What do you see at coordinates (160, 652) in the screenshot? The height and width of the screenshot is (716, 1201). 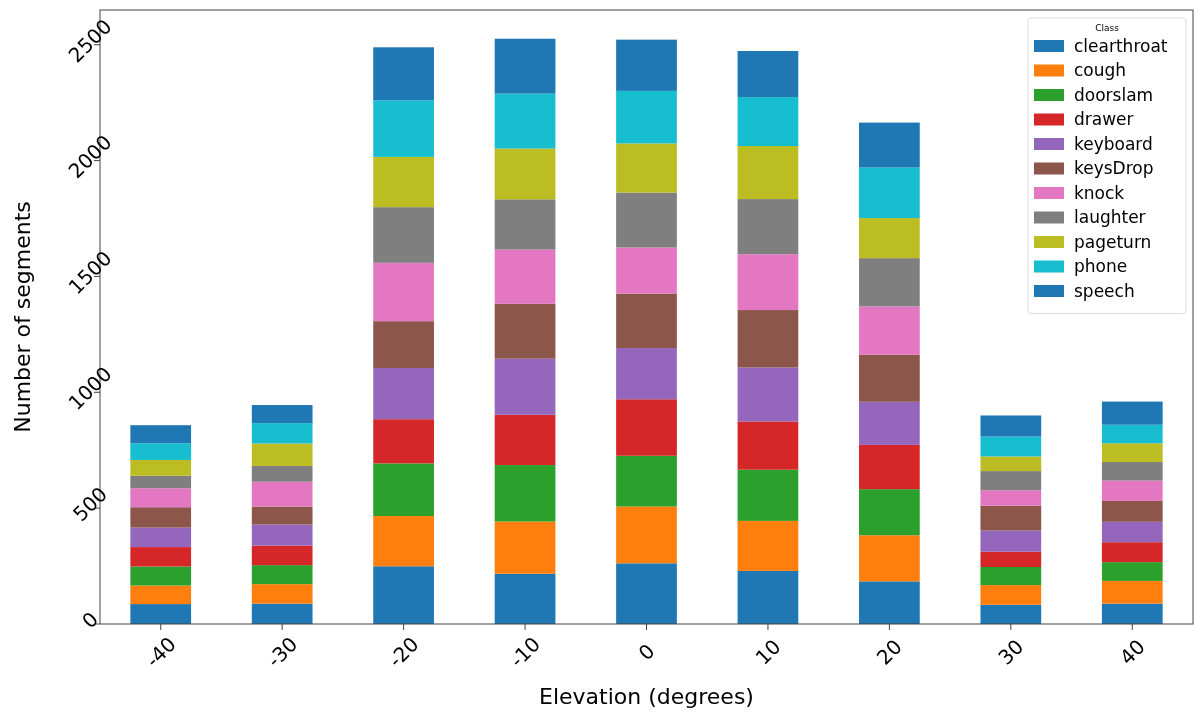 I see `x-tick-label: -40` at bounding box center [160, 652].